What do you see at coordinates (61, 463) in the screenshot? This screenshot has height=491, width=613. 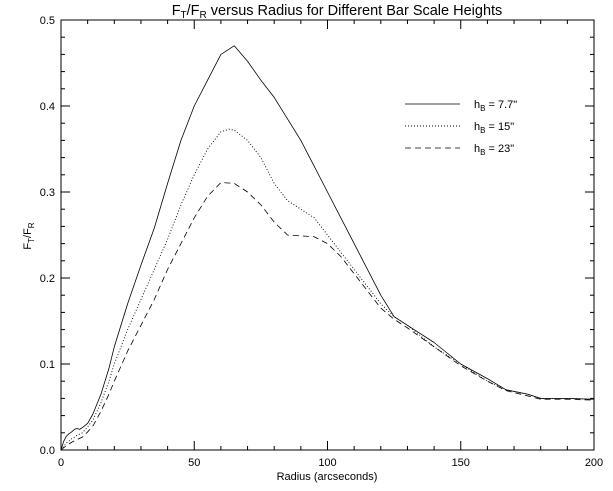 I see `x-tick-label: 0` at bounding box center [61, 463].